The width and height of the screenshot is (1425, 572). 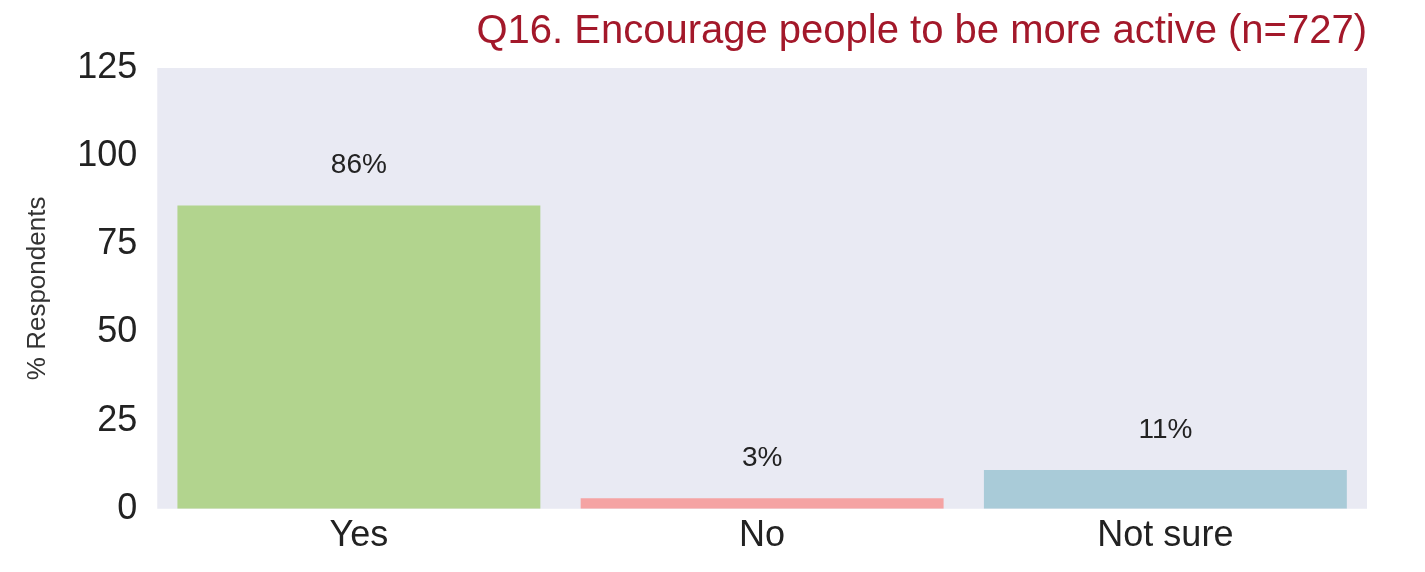 What do you see at coordinates (921, 29) in the screenshot?
I see `chart-title: Q16. Encourage people to be more active (n=727)` at bounding box center [921, 29].